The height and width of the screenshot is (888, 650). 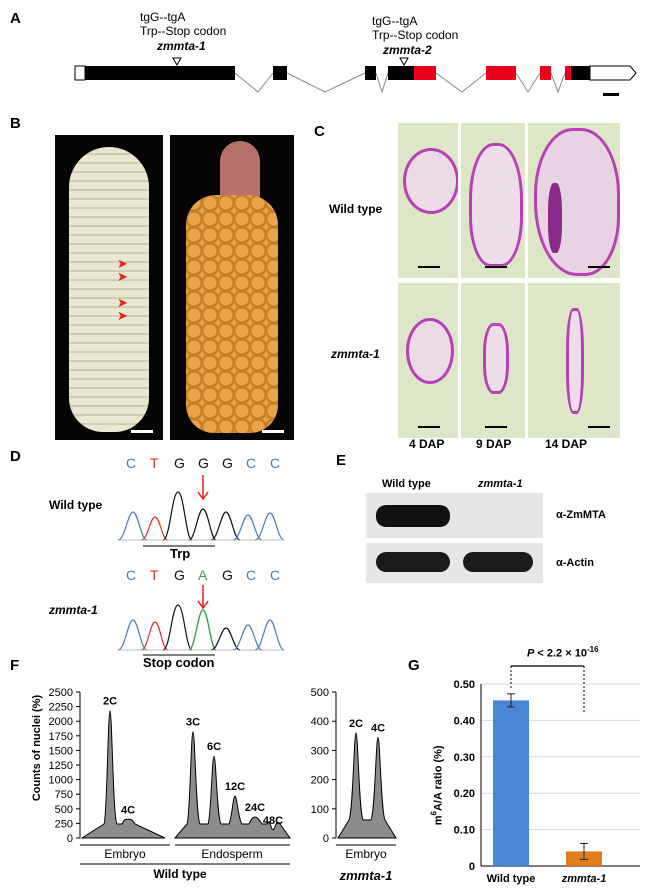 I want to click on f-ytick-label-9: 2250, so click(x=61, y=708).